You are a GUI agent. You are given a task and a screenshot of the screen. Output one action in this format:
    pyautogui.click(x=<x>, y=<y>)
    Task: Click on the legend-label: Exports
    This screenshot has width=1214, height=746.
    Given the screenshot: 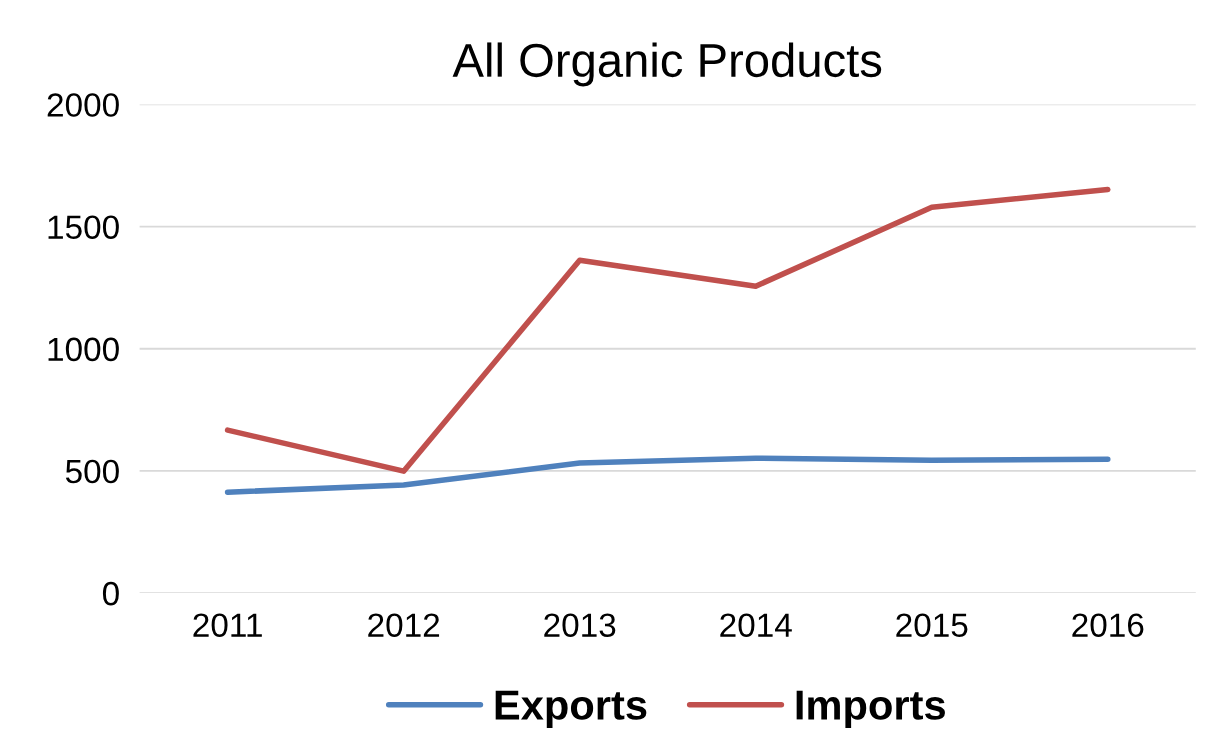 What is the action you would take?
    pyautogui.click(x=571, y=709)
    